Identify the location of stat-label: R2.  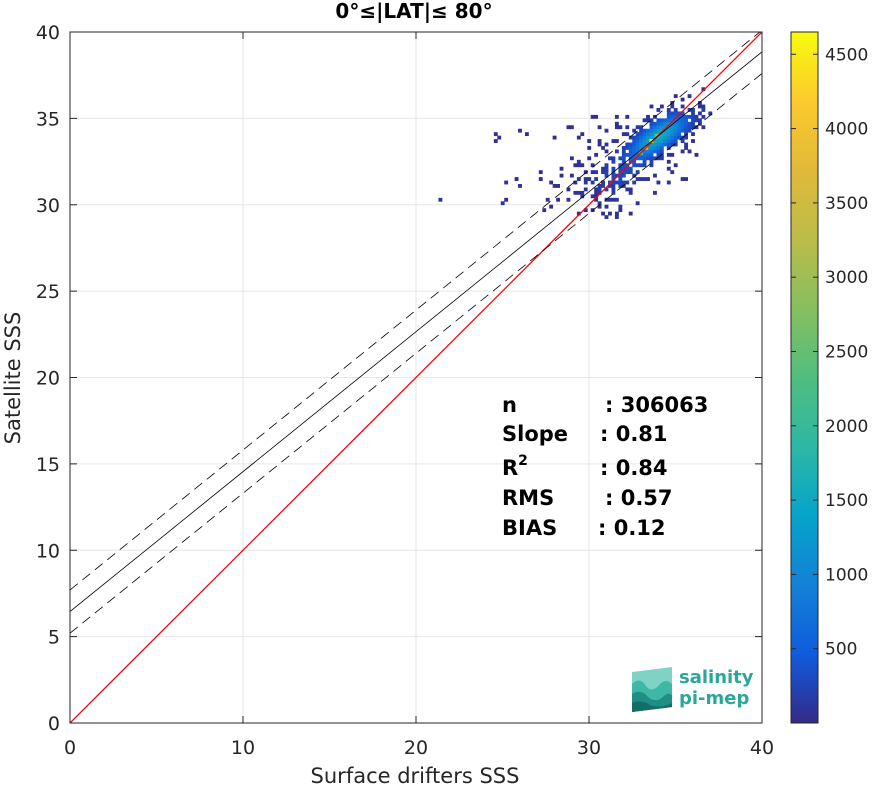
(515, 466).